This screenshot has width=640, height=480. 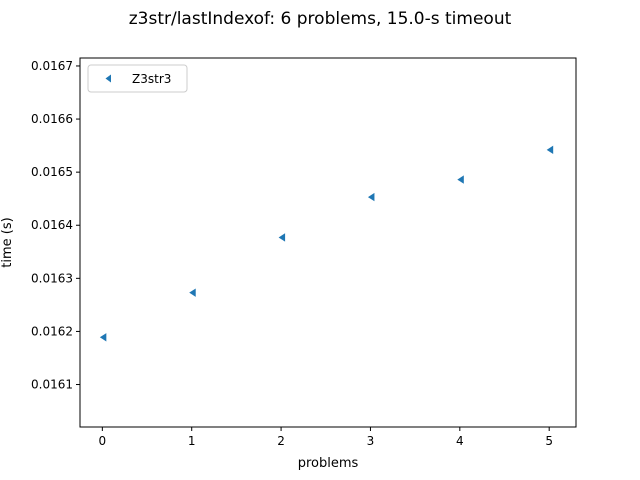 What do you see at coordinates (371, 441) in the screenshot?
I see `x-tick-label: 3` at bounding box center [371, 441].